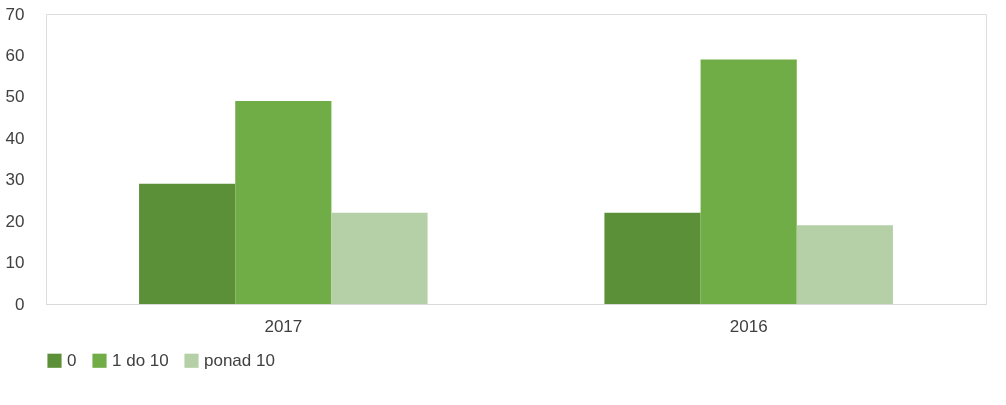  I want to click on y-tick-label: 60, so click(15, 55).